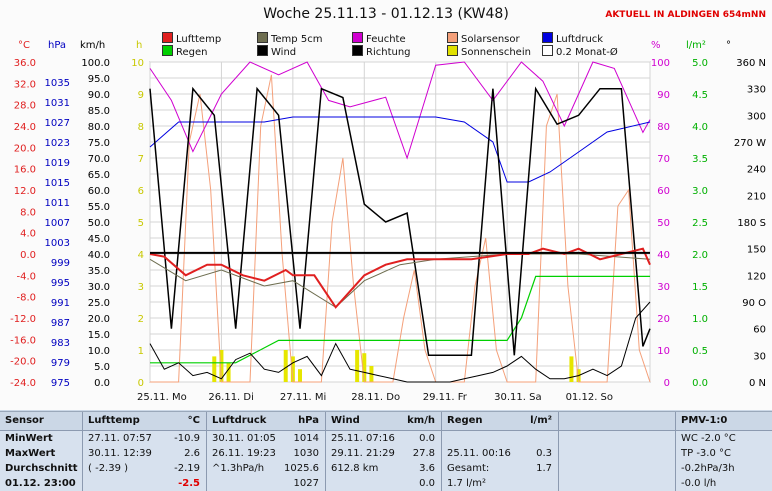 The image size is (772, 491). What do you see at coordinates (102, 367) in the screenshot?
I see `wind-tick-label: 5.0` at bounding box center [102, 367].